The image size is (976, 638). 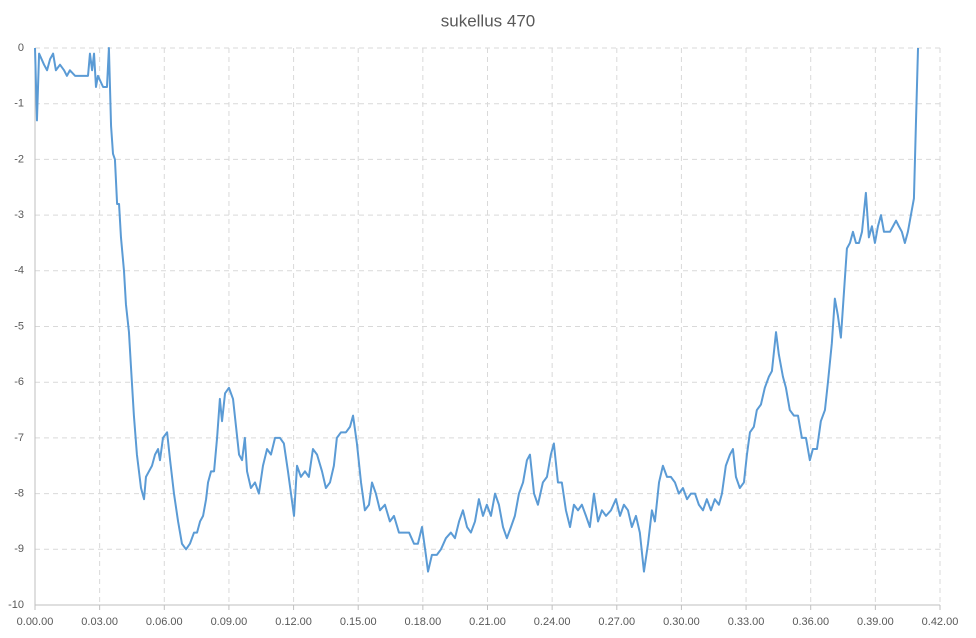 What do you see at coordinates (293, 622) in the screenshot?
I see `x-tick-label: 0.12.00` at bounding box center [293, 622].